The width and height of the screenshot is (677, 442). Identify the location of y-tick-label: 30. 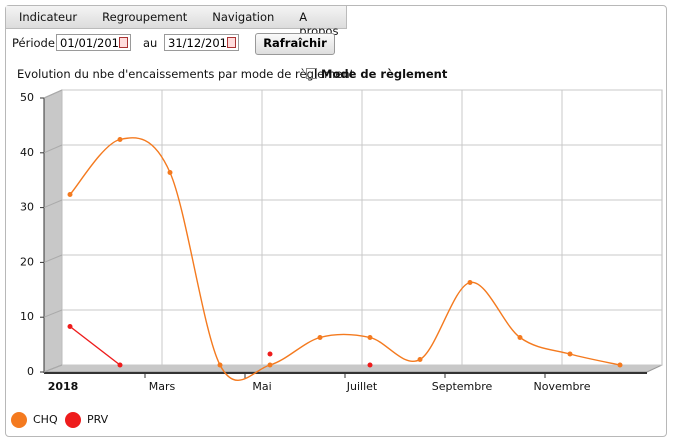
(27, 207).